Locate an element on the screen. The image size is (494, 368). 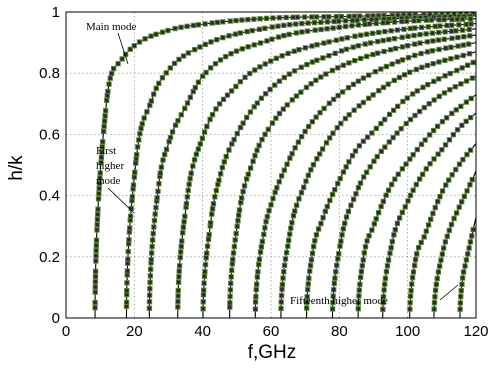
annotation-first-higher-line1: First is located at coordinates (106, 151).